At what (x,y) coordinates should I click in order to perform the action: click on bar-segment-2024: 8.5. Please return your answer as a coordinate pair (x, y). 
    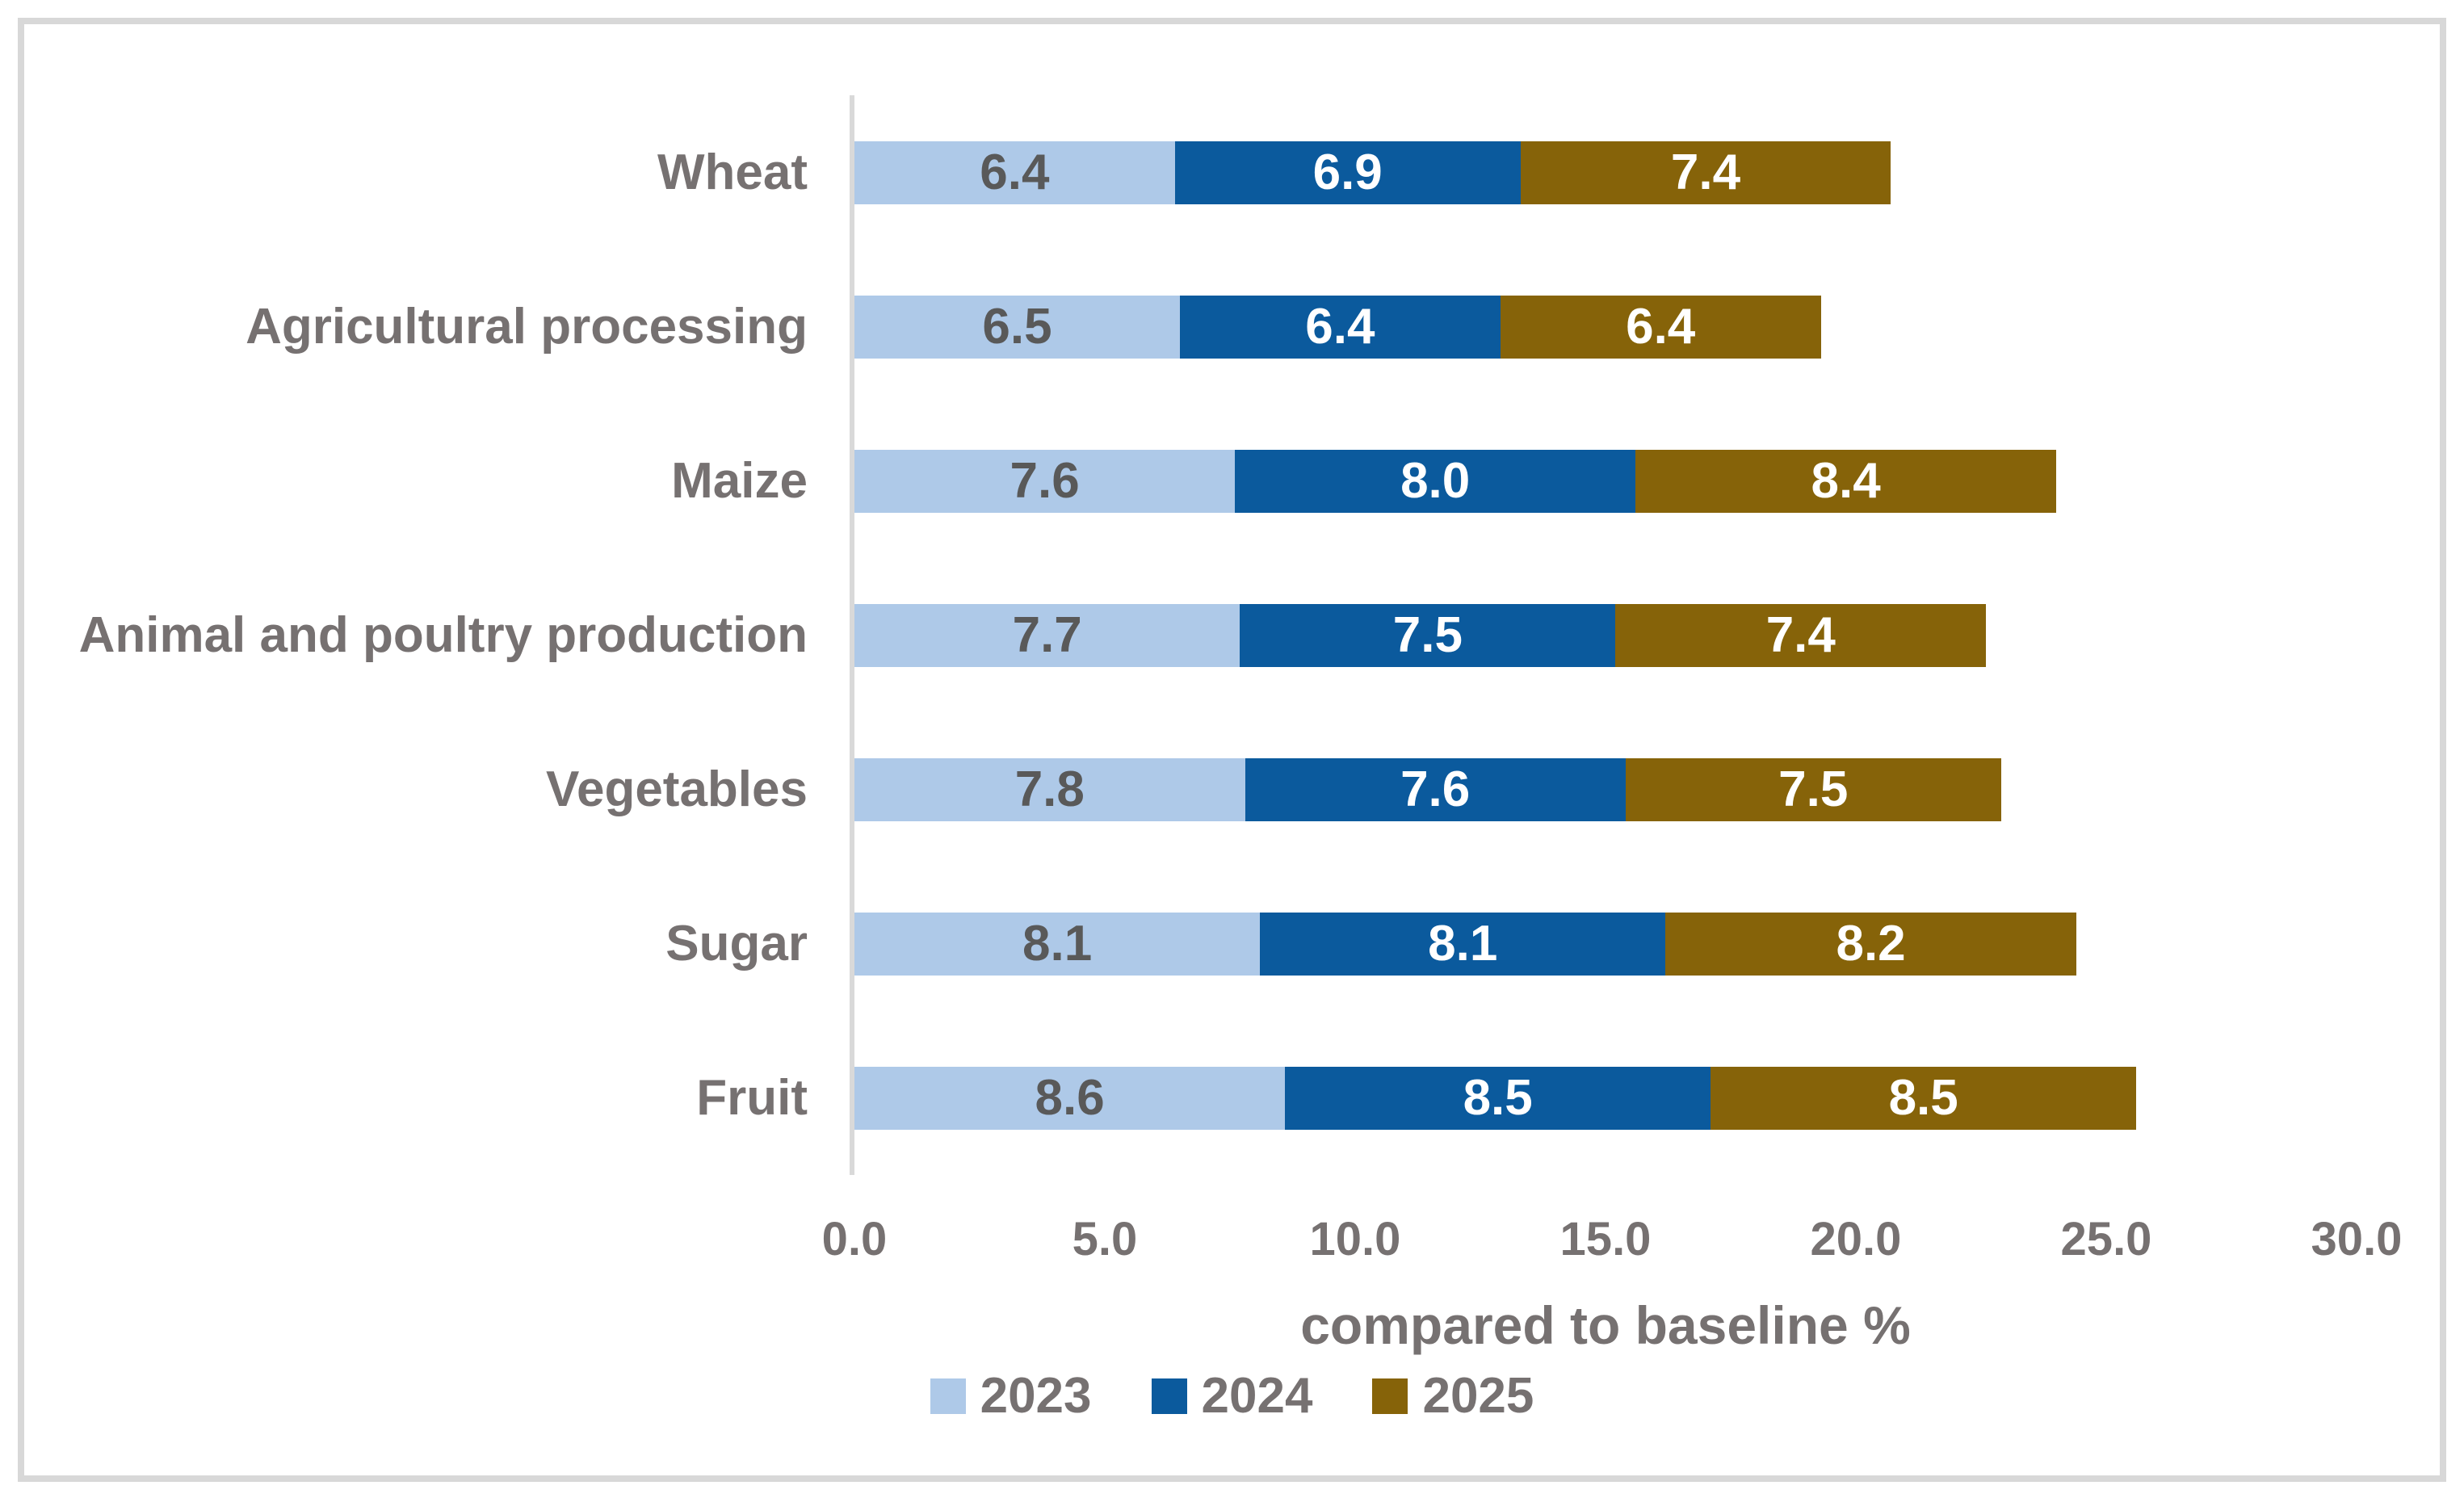
    Looking at the image, I should click on (1498, 1098).